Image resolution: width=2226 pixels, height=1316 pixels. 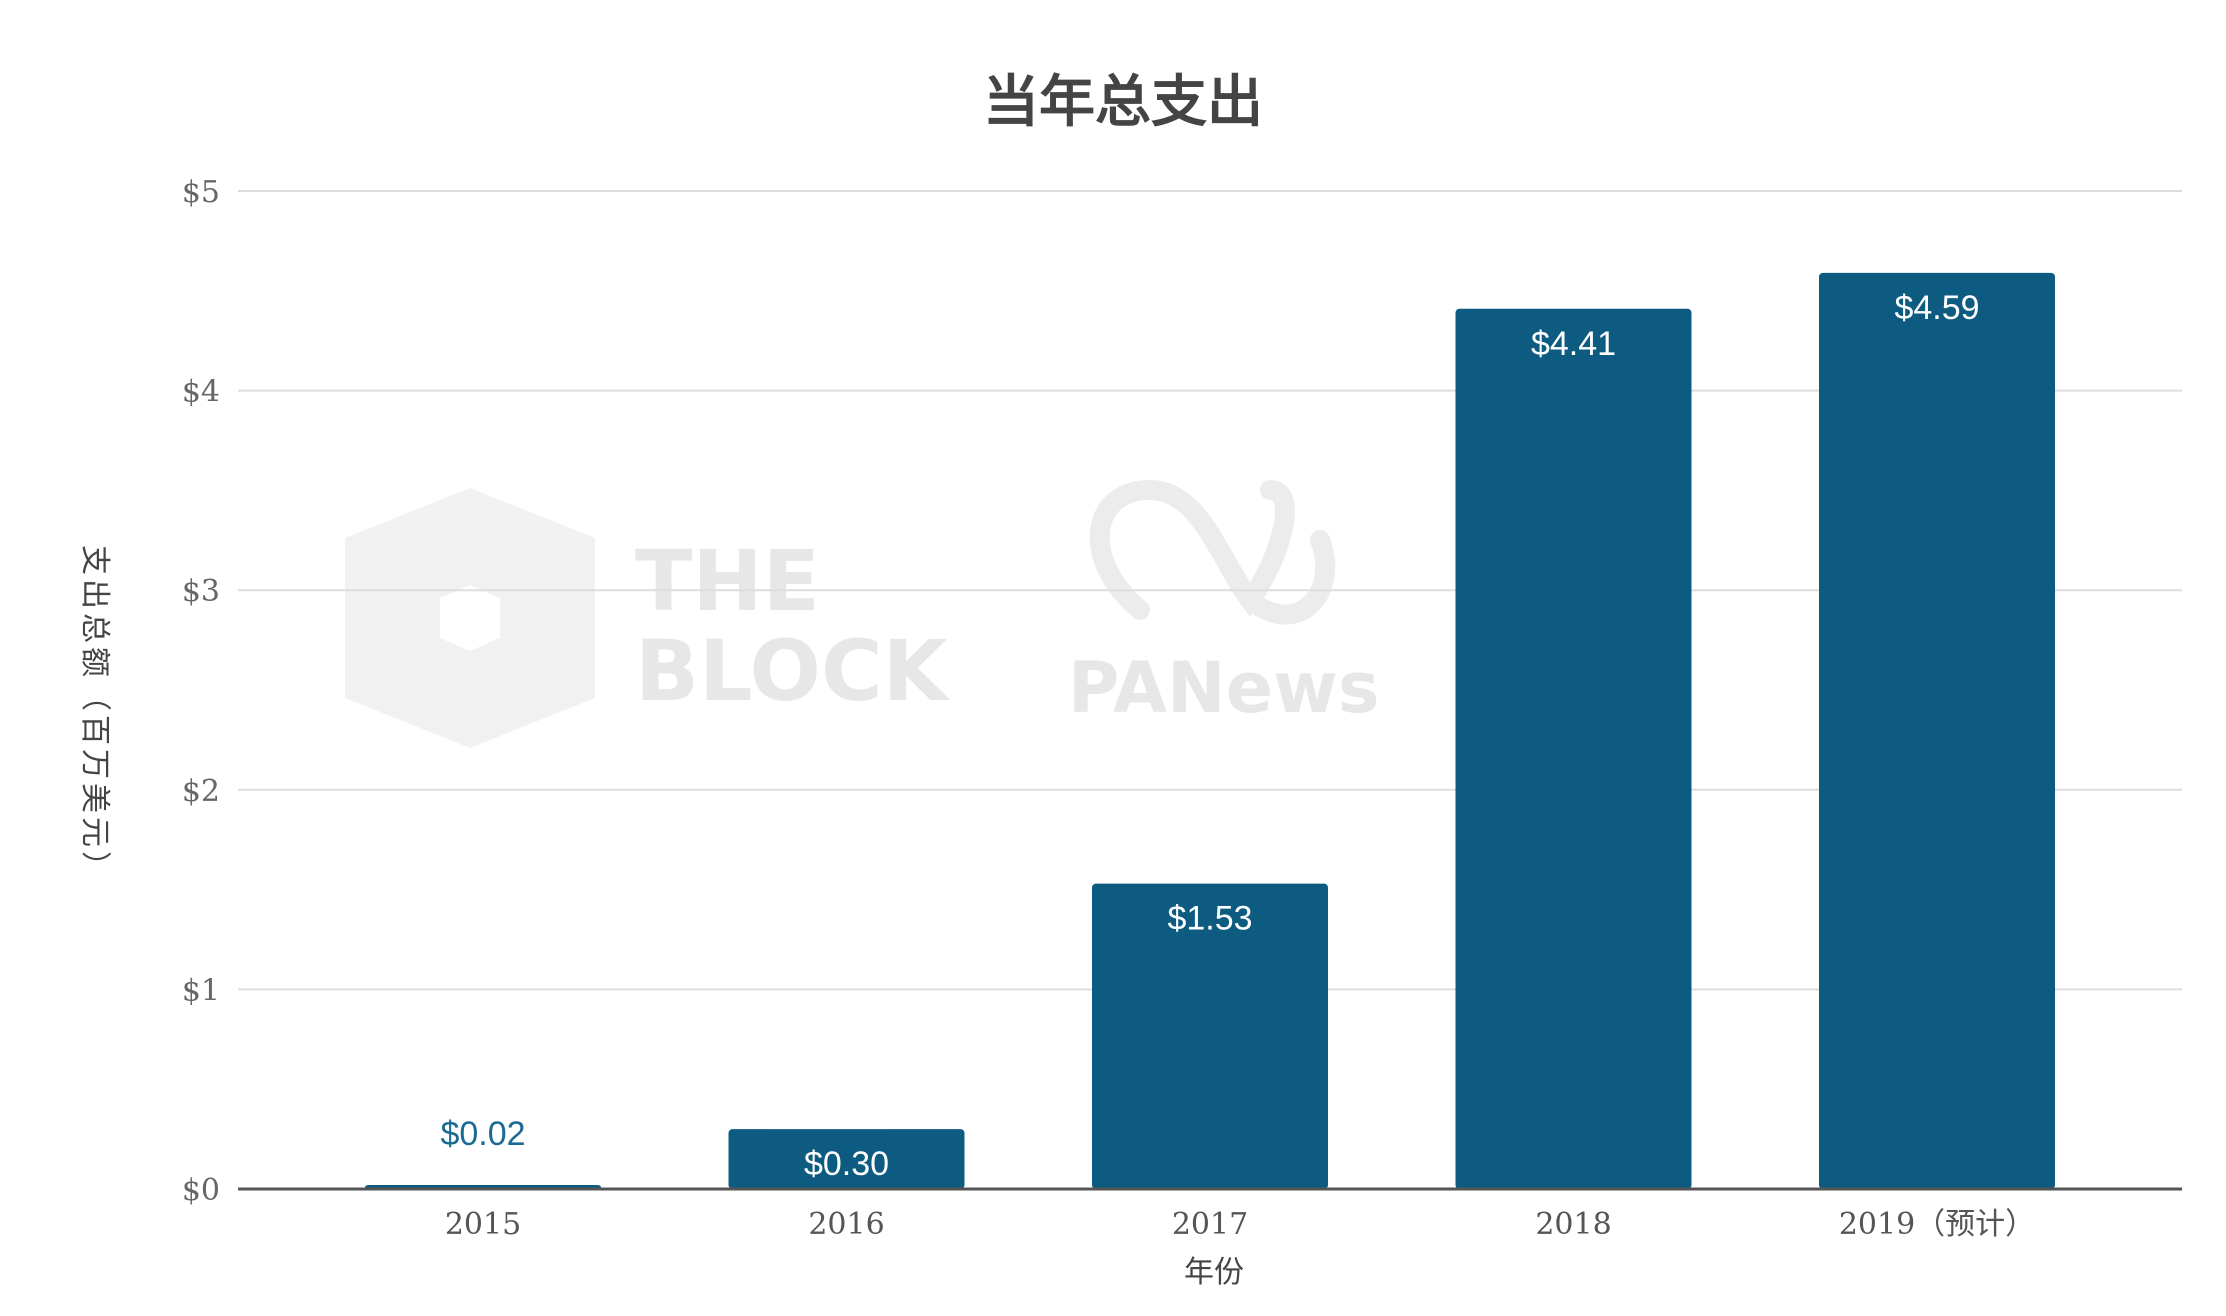 I want to click on x-axis-ticks: 2015 2016 2017 2018 2019（预计）, so click(x=1240, y=1224).